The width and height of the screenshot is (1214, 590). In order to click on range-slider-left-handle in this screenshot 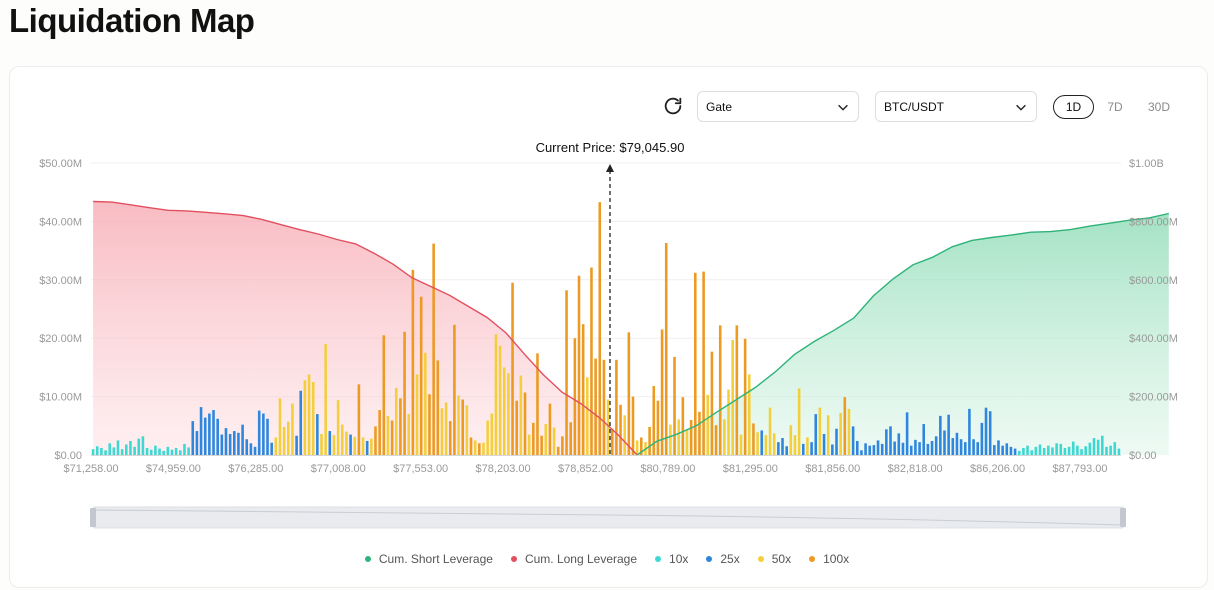, I will do `click(93, 517)`.